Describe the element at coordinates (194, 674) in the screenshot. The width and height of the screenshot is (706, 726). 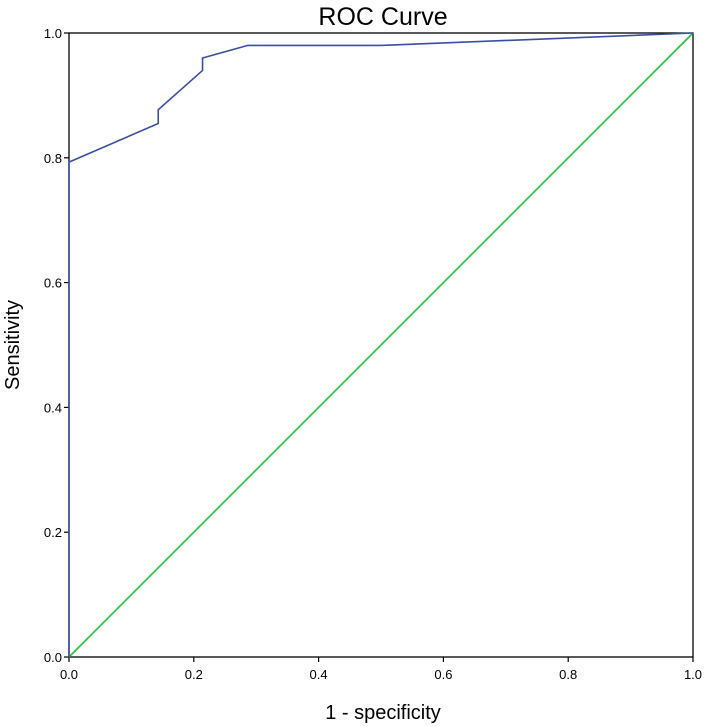
I see `x-tick-label: 0.2` at that location.